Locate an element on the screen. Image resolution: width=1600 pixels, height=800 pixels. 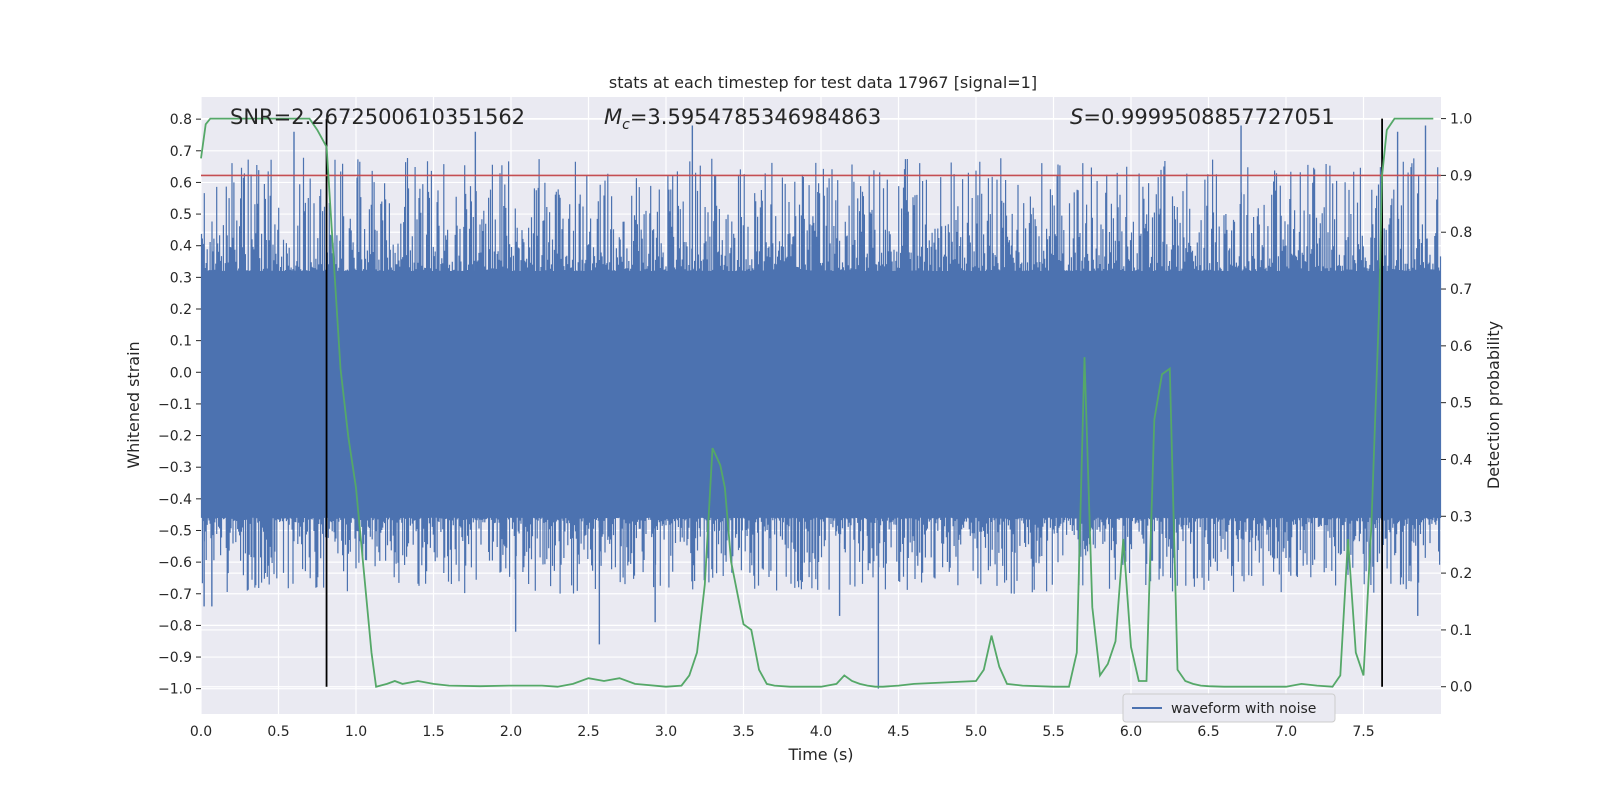
y2-tick-label: 0.1 is located at coordinates (1461, 631).